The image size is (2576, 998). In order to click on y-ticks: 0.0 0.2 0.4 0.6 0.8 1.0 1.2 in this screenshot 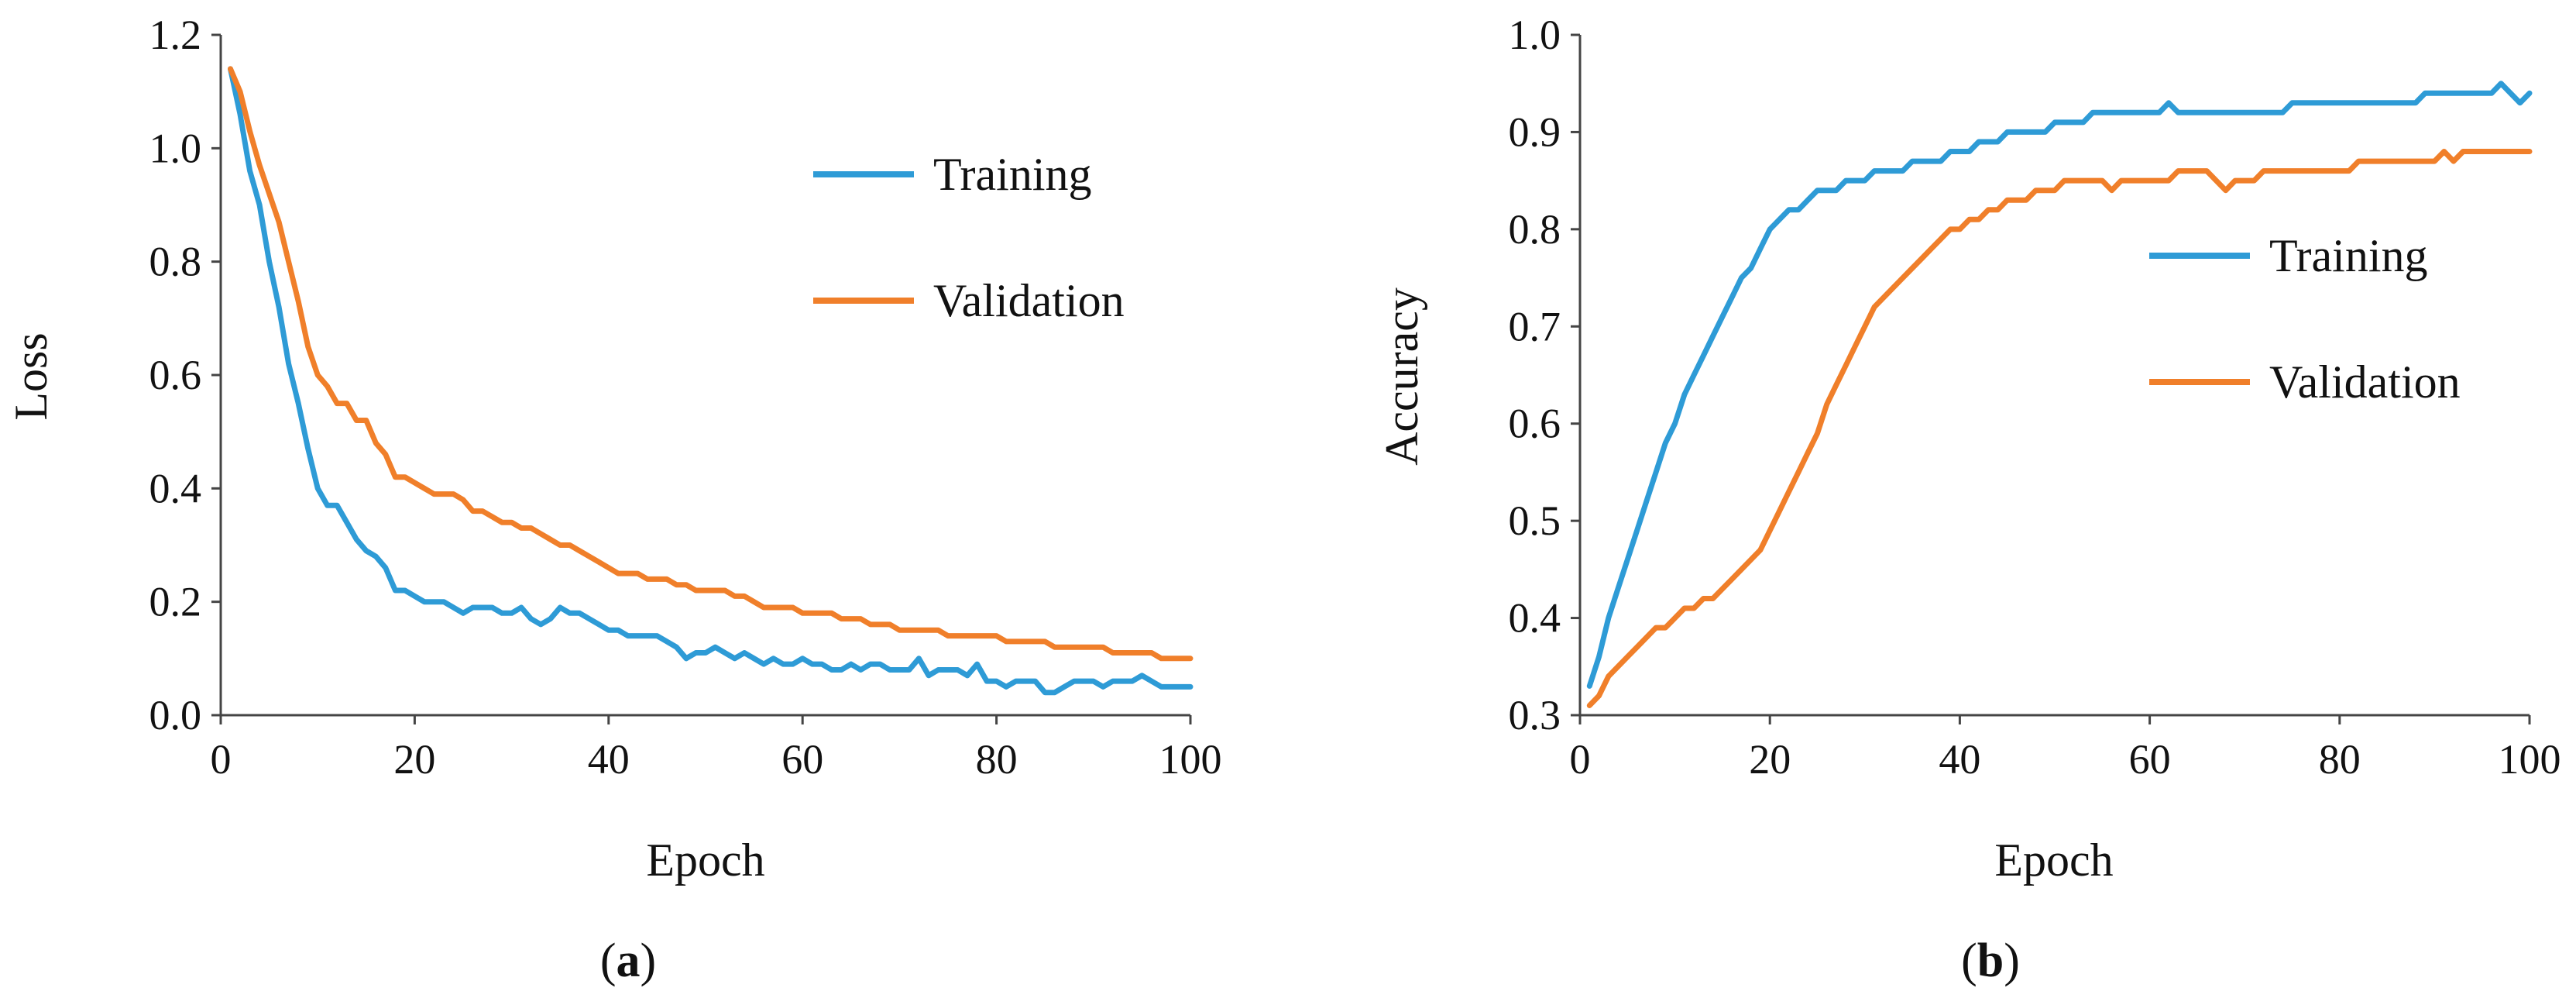, I will do `click(185, 375)`.